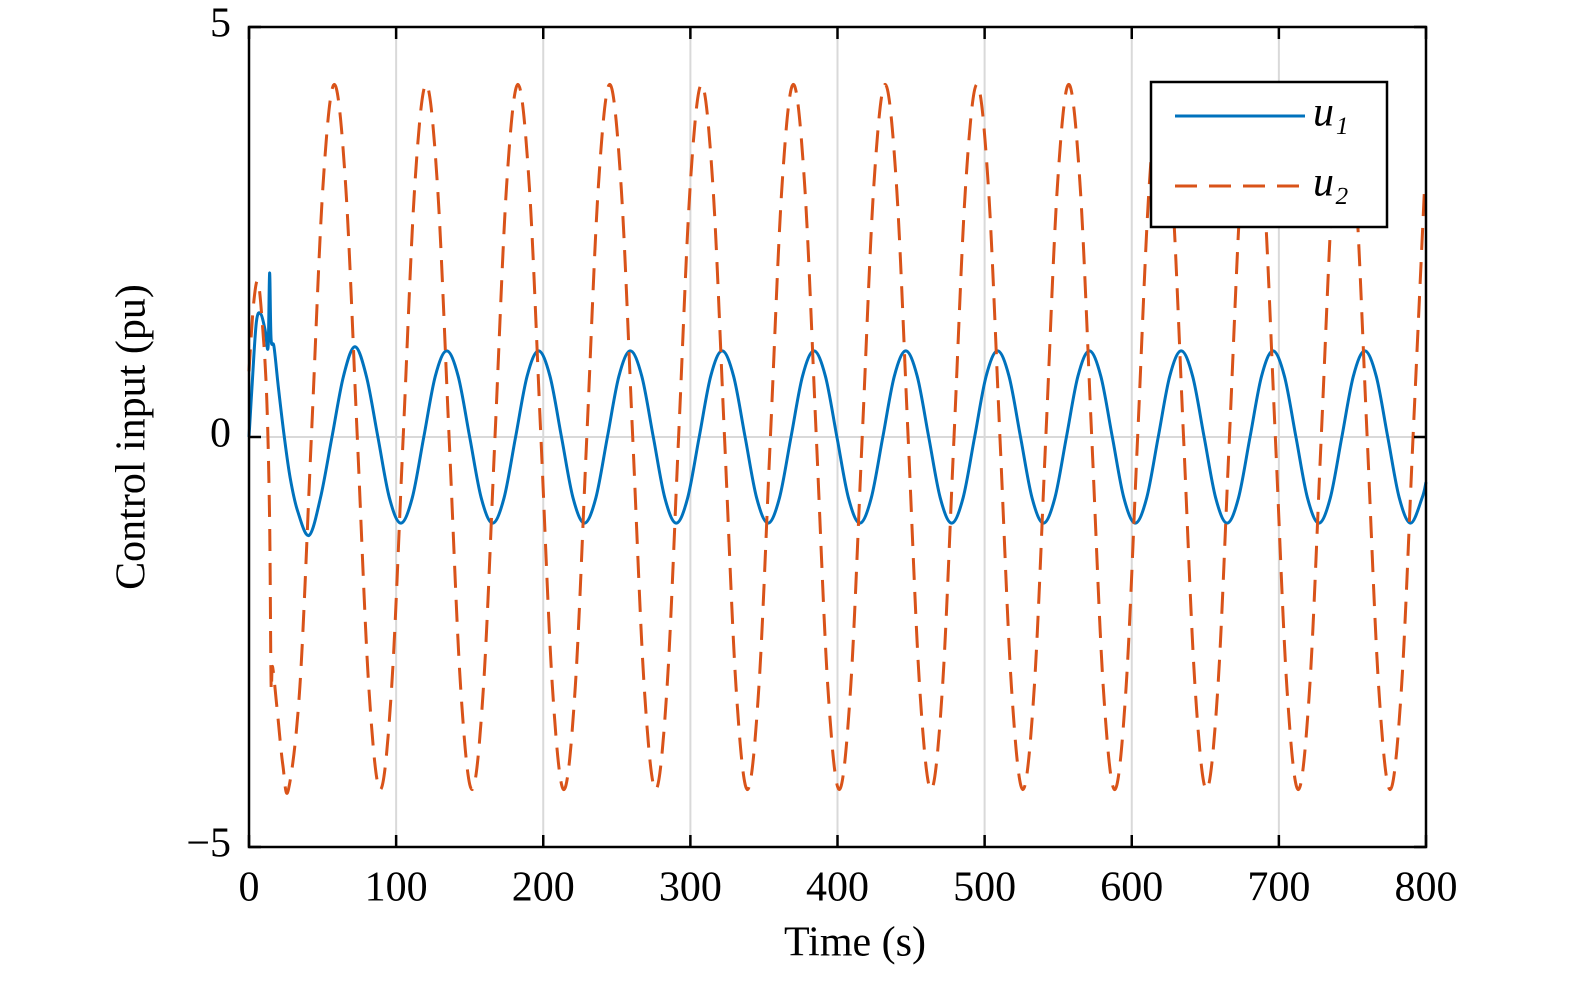 This screenshot has width=1575, height=983. Describe the element at coordinates (1426, 888) in the screenshot. I see `x-tick-label: 800` at that location.